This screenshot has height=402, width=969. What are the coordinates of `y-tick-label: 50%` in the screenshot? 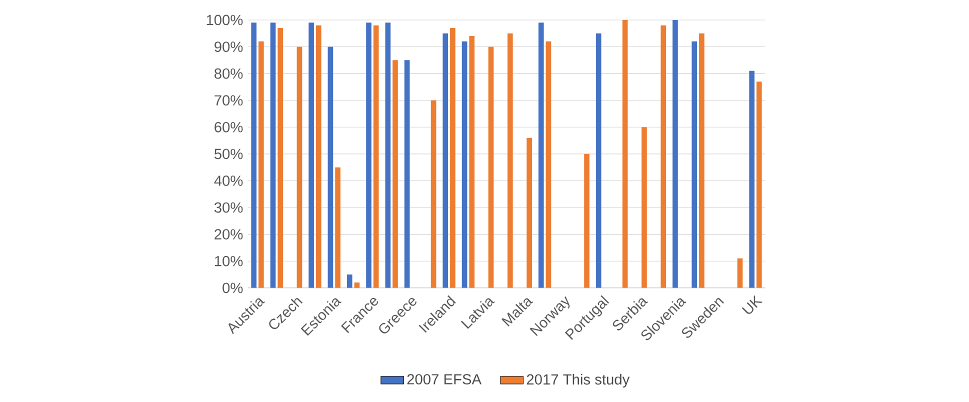 It's located at (228, 154).